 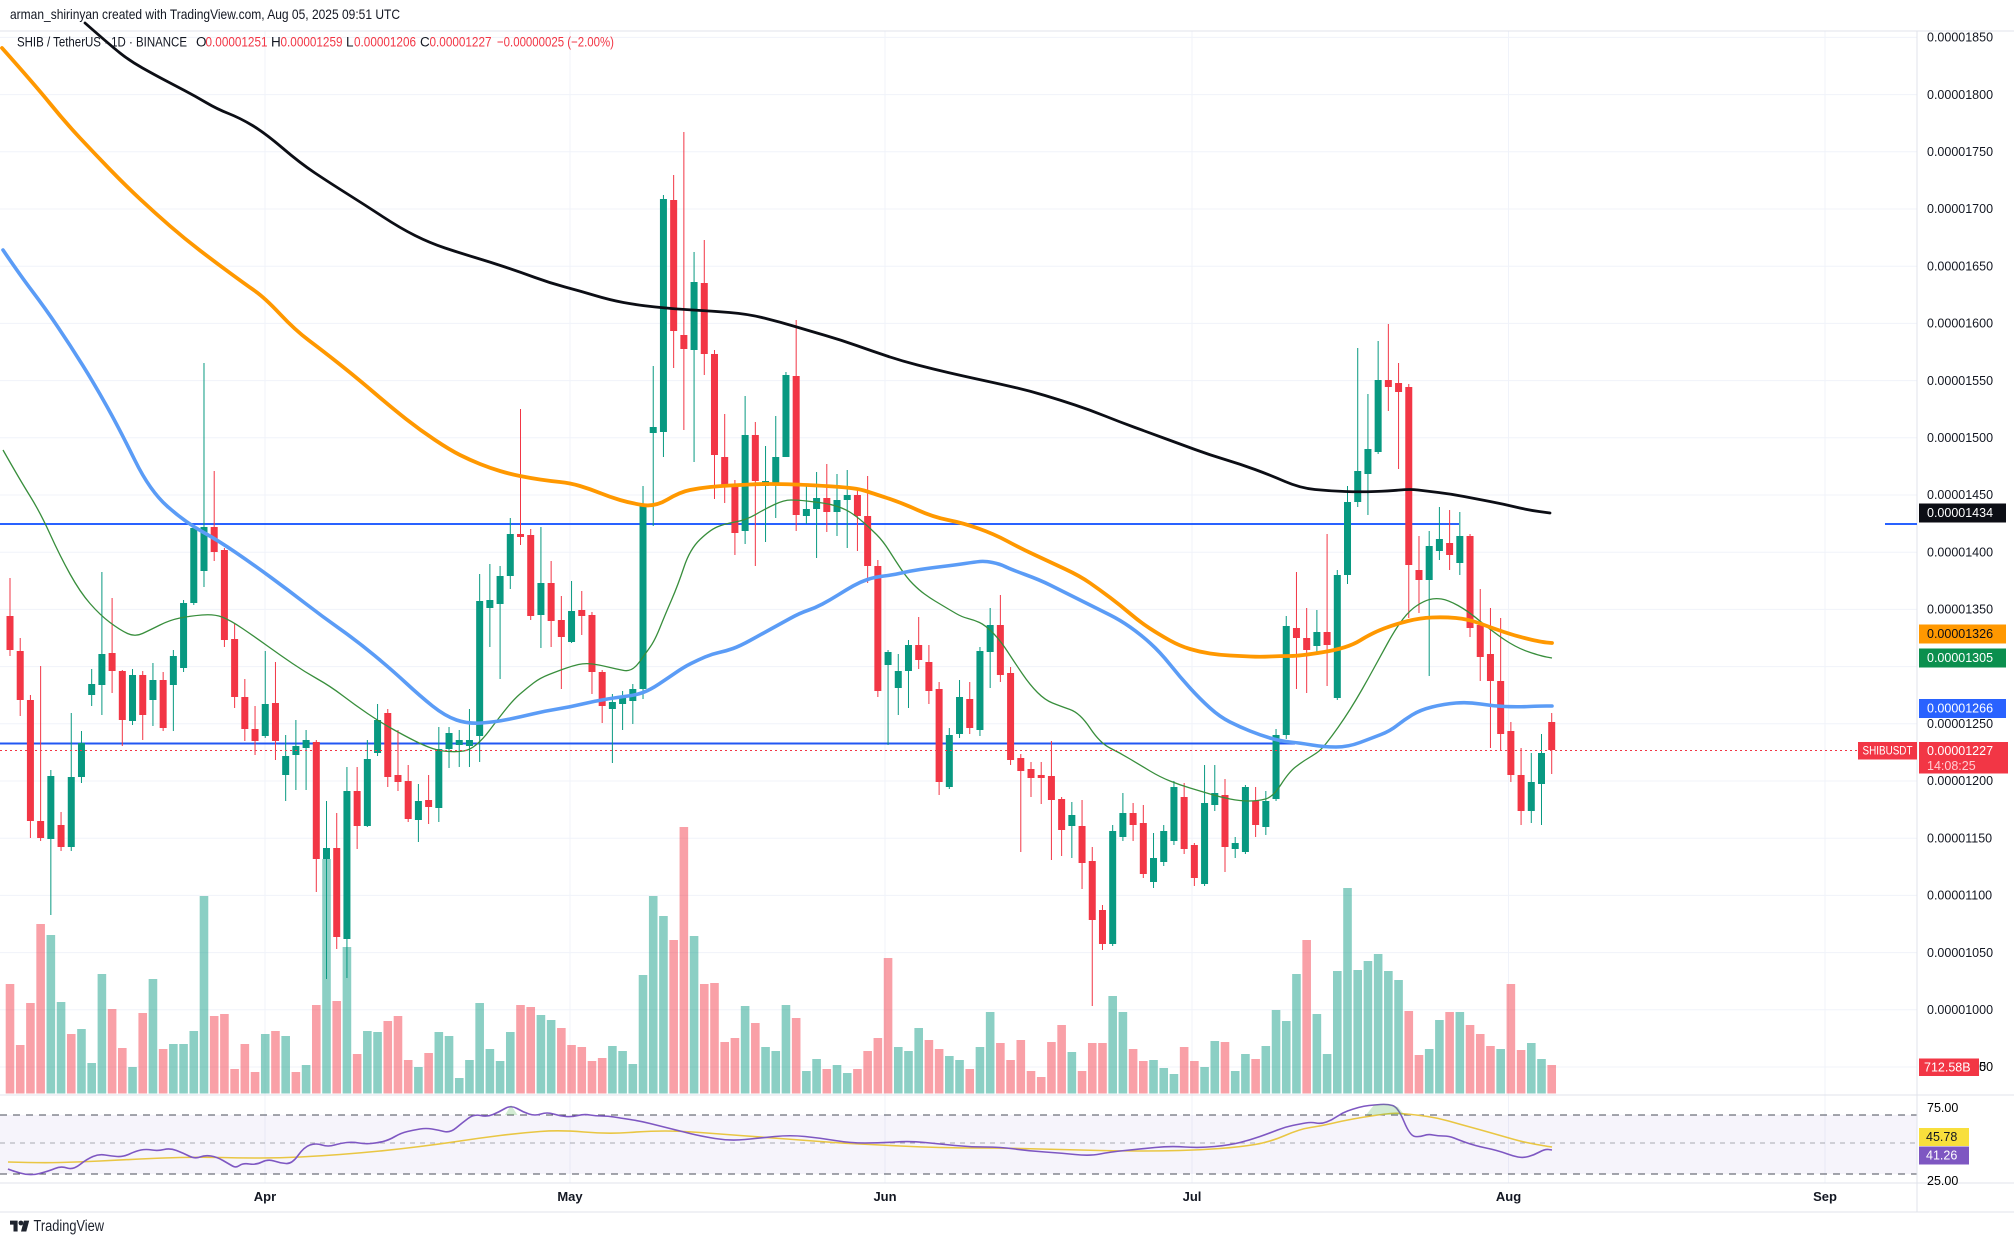 What do you see at coordinates (69, 1226) in the screenshot?
I see `svg-text: TradingView` at bounding box center [69, 1226].